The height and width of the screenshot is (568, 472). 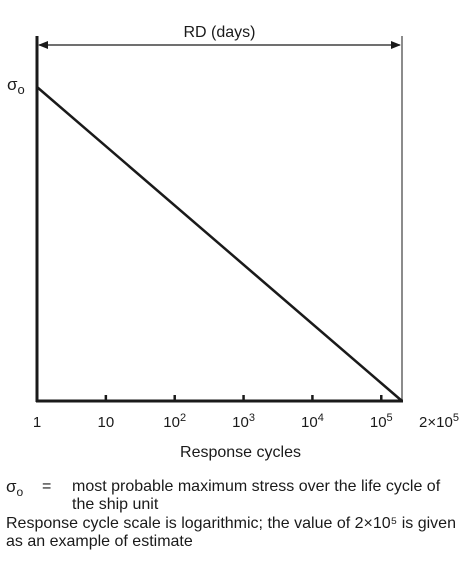 I want to click on x-tick-label-exponent: 2, so click(x=183, y=418).